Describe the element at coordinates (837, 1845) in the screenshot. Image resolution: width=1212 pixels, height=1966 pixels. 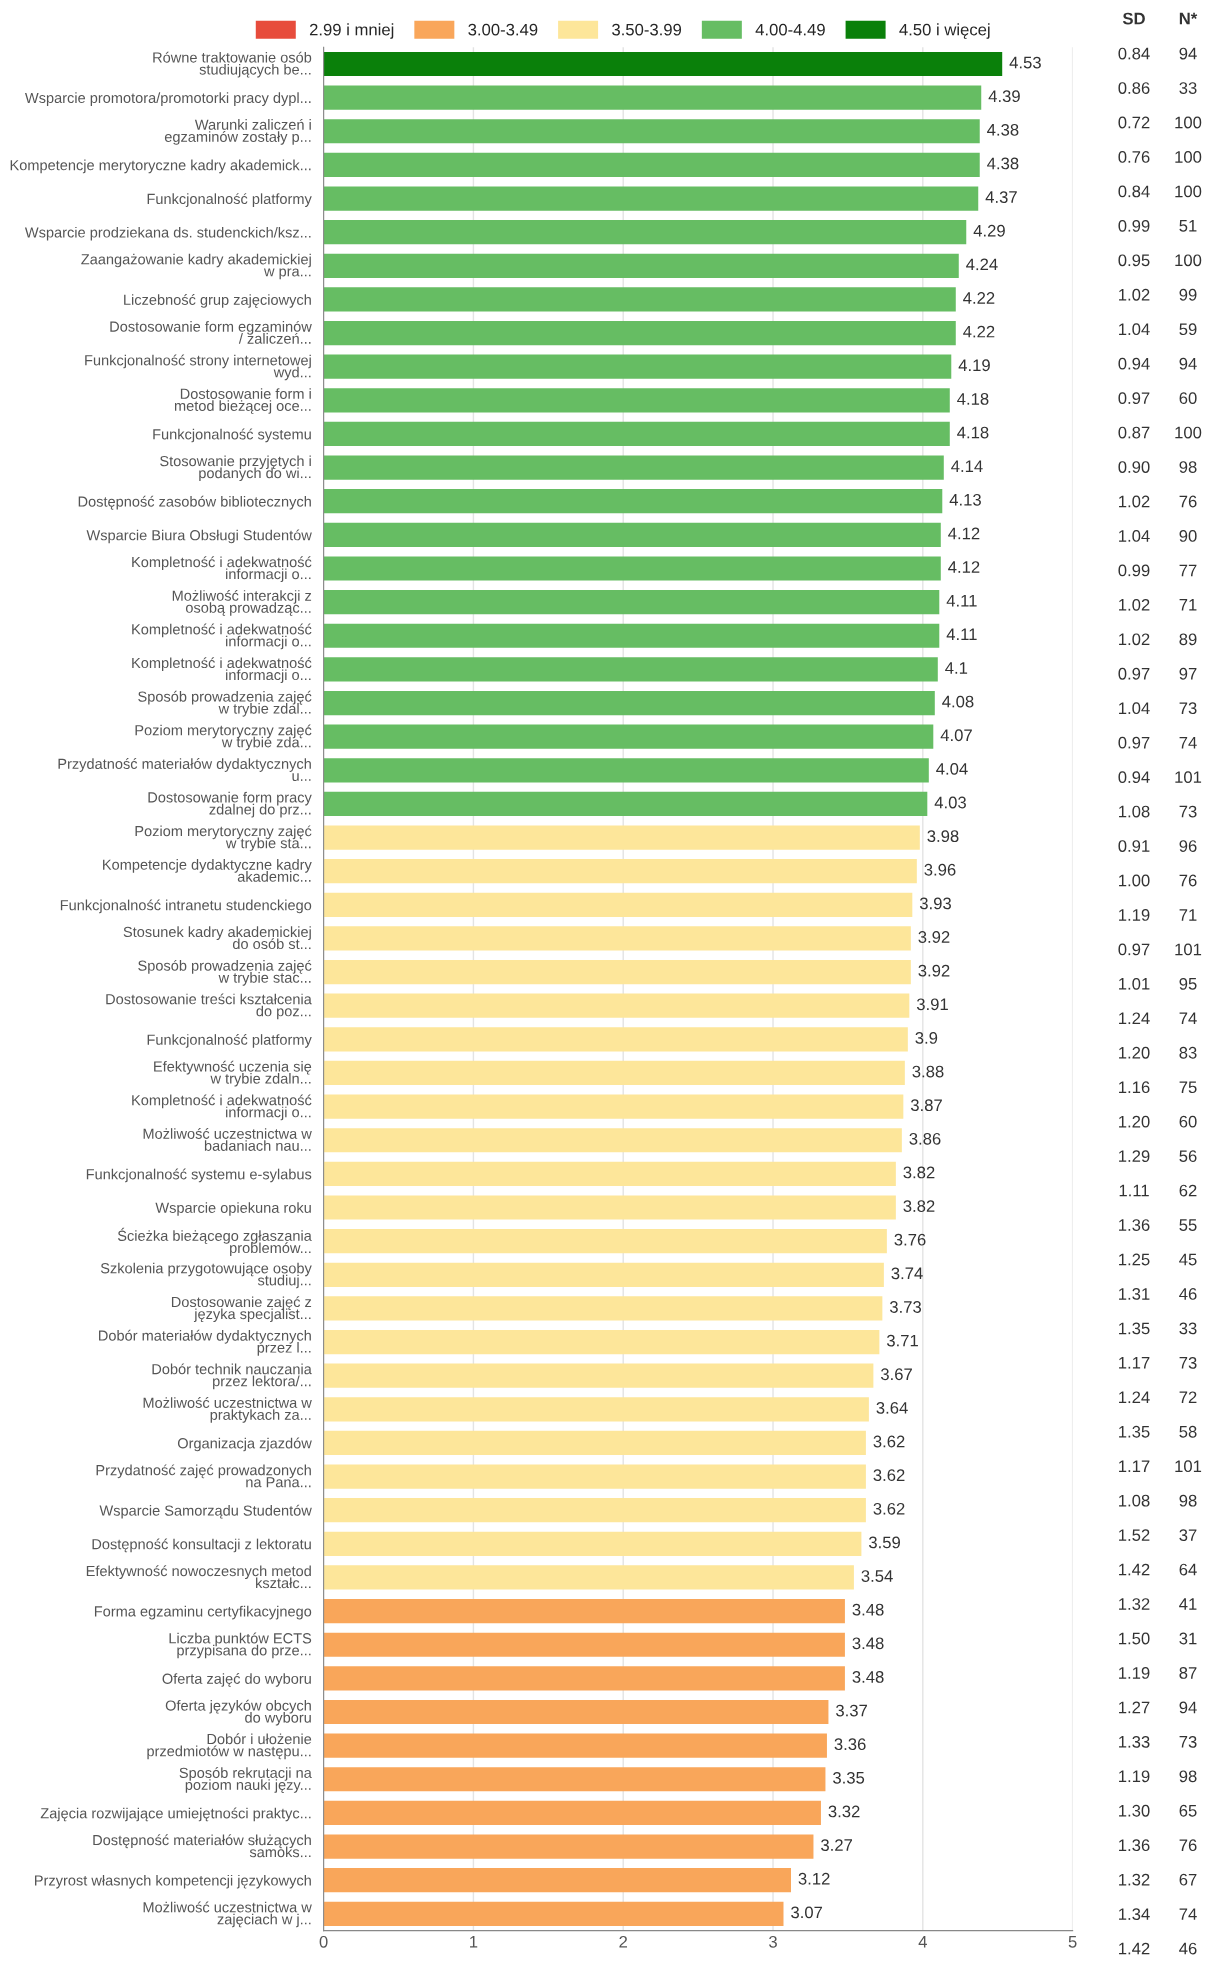
I see `data-label: 3.27` at that location.